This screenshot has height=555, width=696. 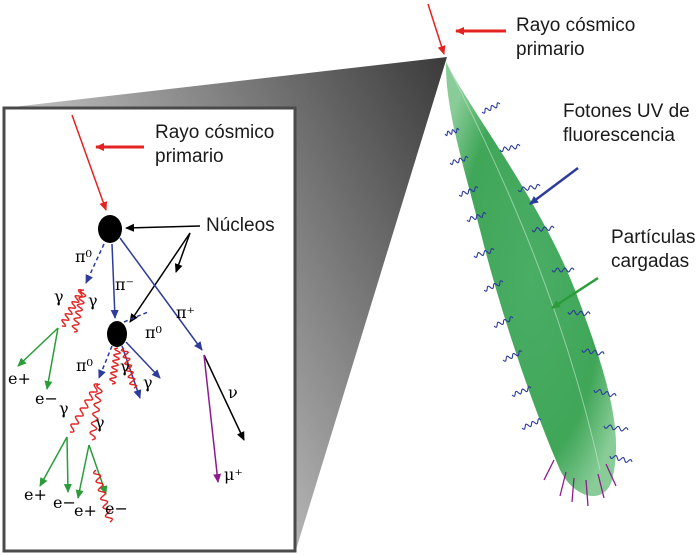 I want to click on pi-minus-label: π⁻, so click(x=124, y=284).